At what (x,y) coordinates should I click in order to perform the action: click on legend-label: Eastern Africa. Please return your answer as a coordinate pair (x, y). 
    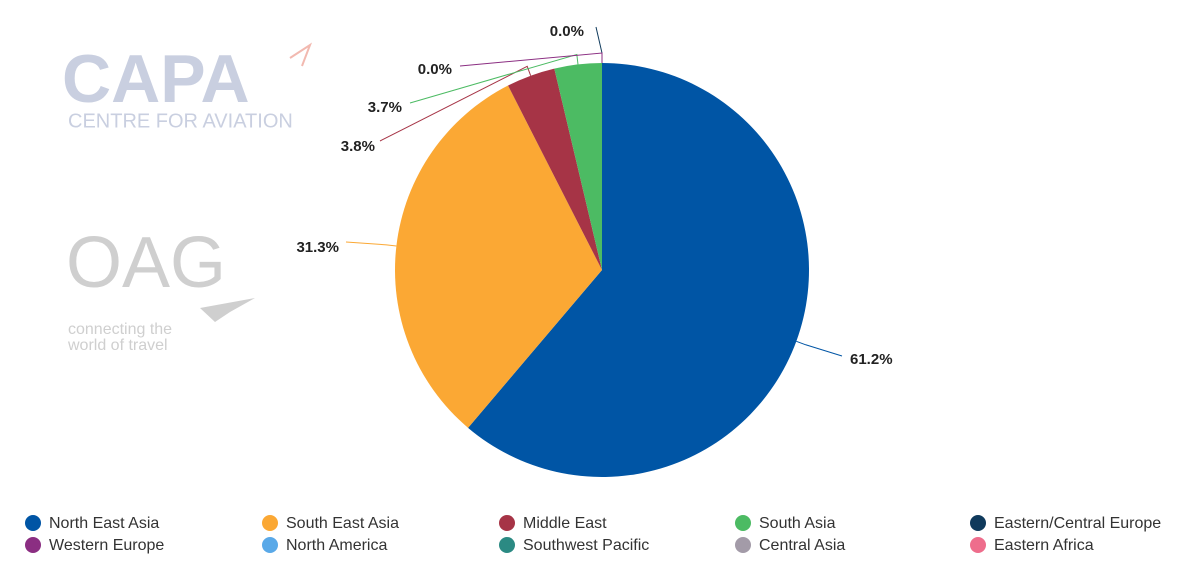
    Looking at the image, I should click on (1044, 545).